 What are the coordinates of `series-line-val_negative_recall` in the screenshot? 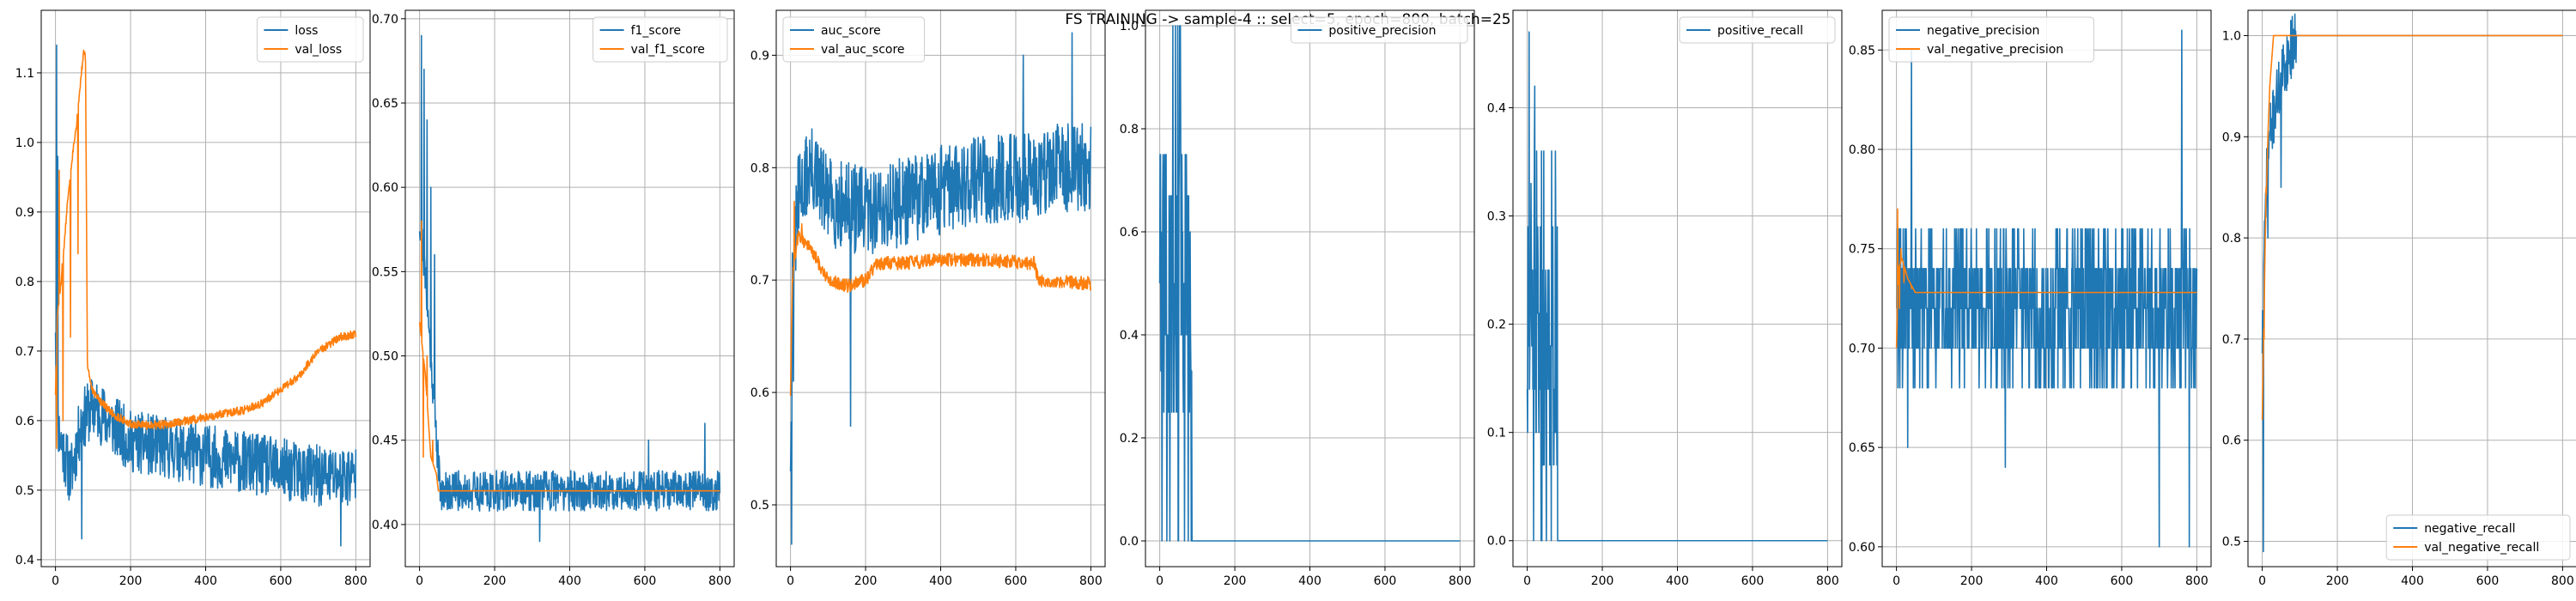 It's located at (2412, 227).